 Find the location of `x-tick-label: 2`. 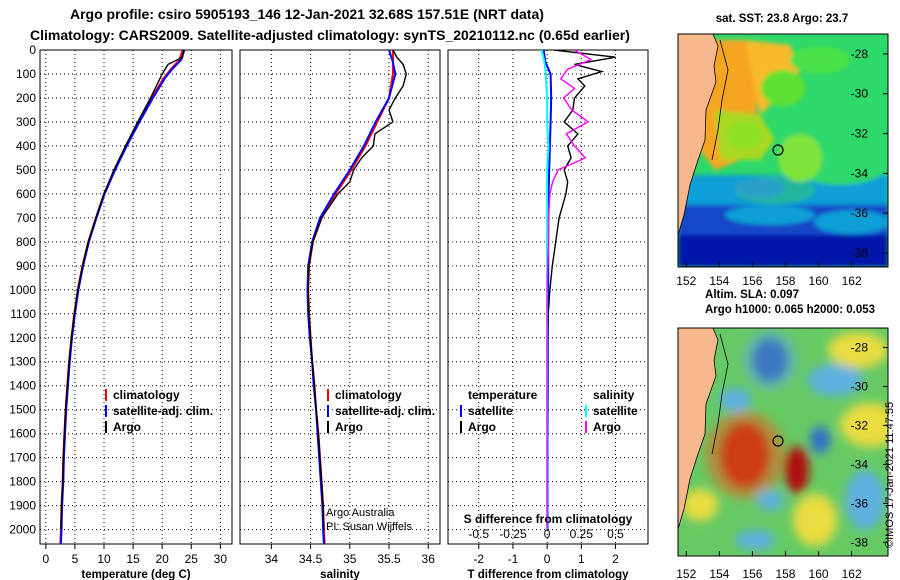

x-tick-label: 2 is located at coordinates (615, 559).